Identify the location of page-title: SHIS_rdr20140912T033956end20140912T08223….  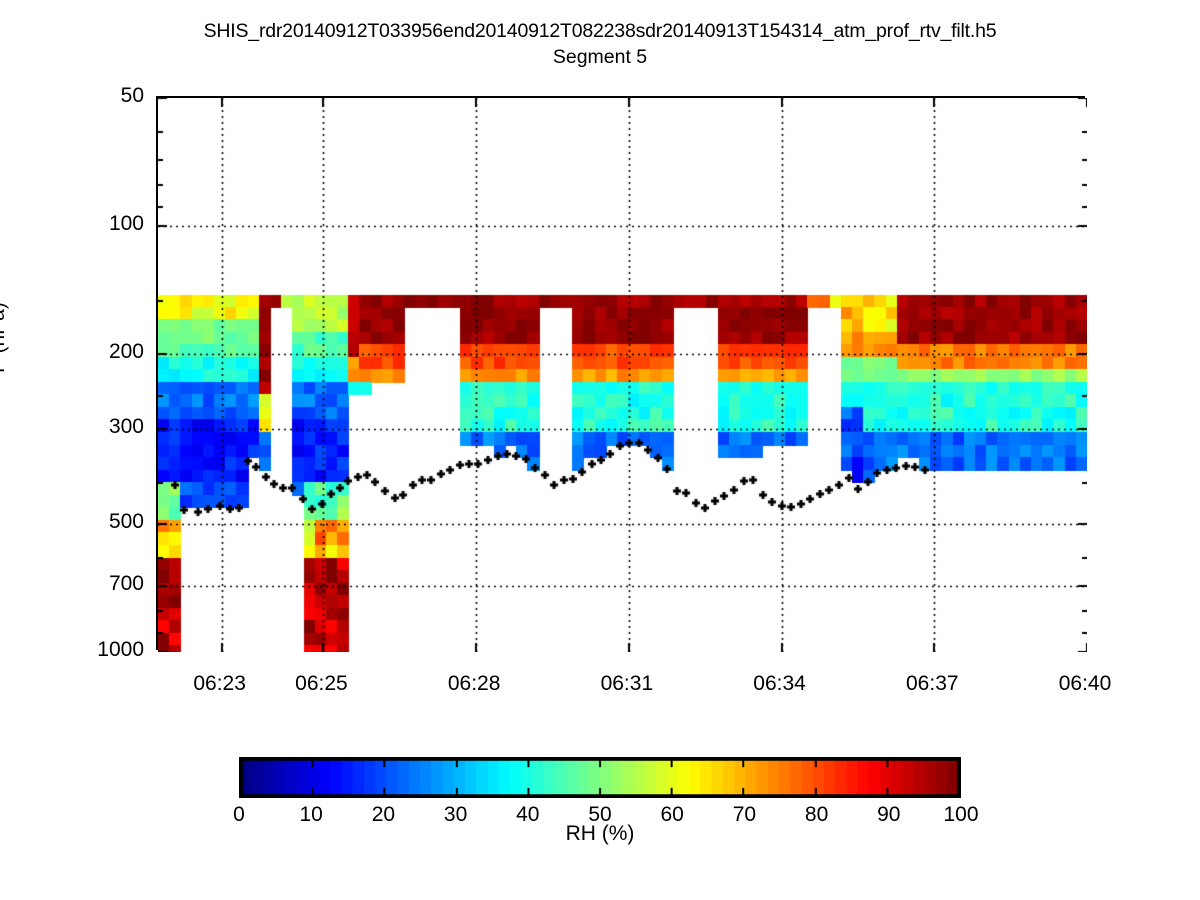
(600, 31).